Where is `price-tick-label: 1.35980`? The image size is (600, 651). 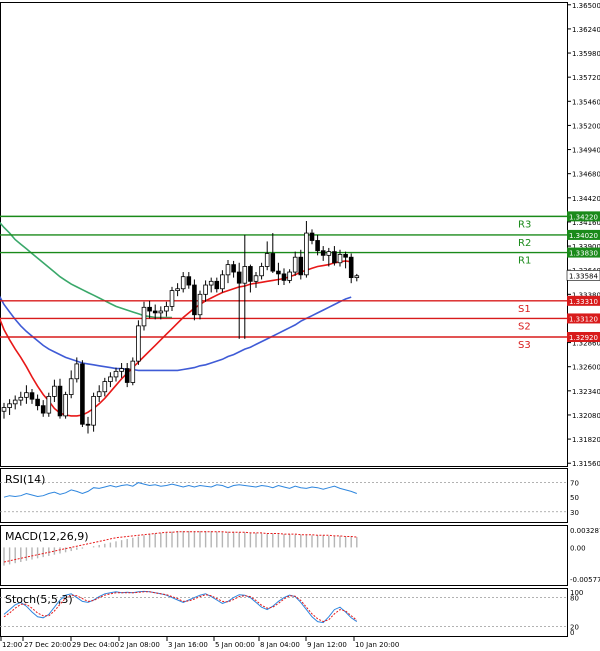
price-tick-label: 1.35980 is located at coordinates (586, 54).